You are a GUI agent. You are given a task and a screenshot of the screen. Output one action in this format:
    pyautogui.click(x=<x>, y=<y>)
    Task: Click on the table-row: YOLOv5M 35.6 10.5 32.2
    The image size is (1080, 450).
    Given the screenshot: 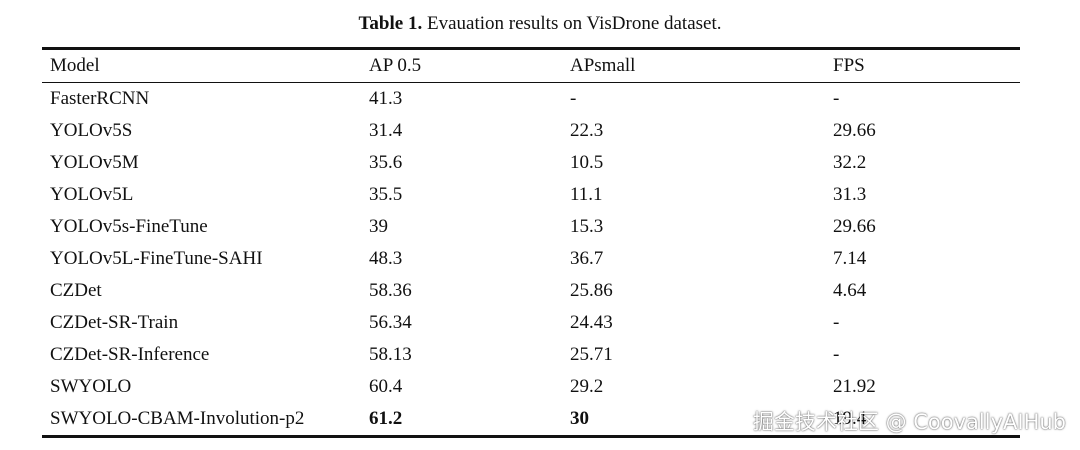 What is the action you would take?
    pyautogui.click(x=531, y=163)
    